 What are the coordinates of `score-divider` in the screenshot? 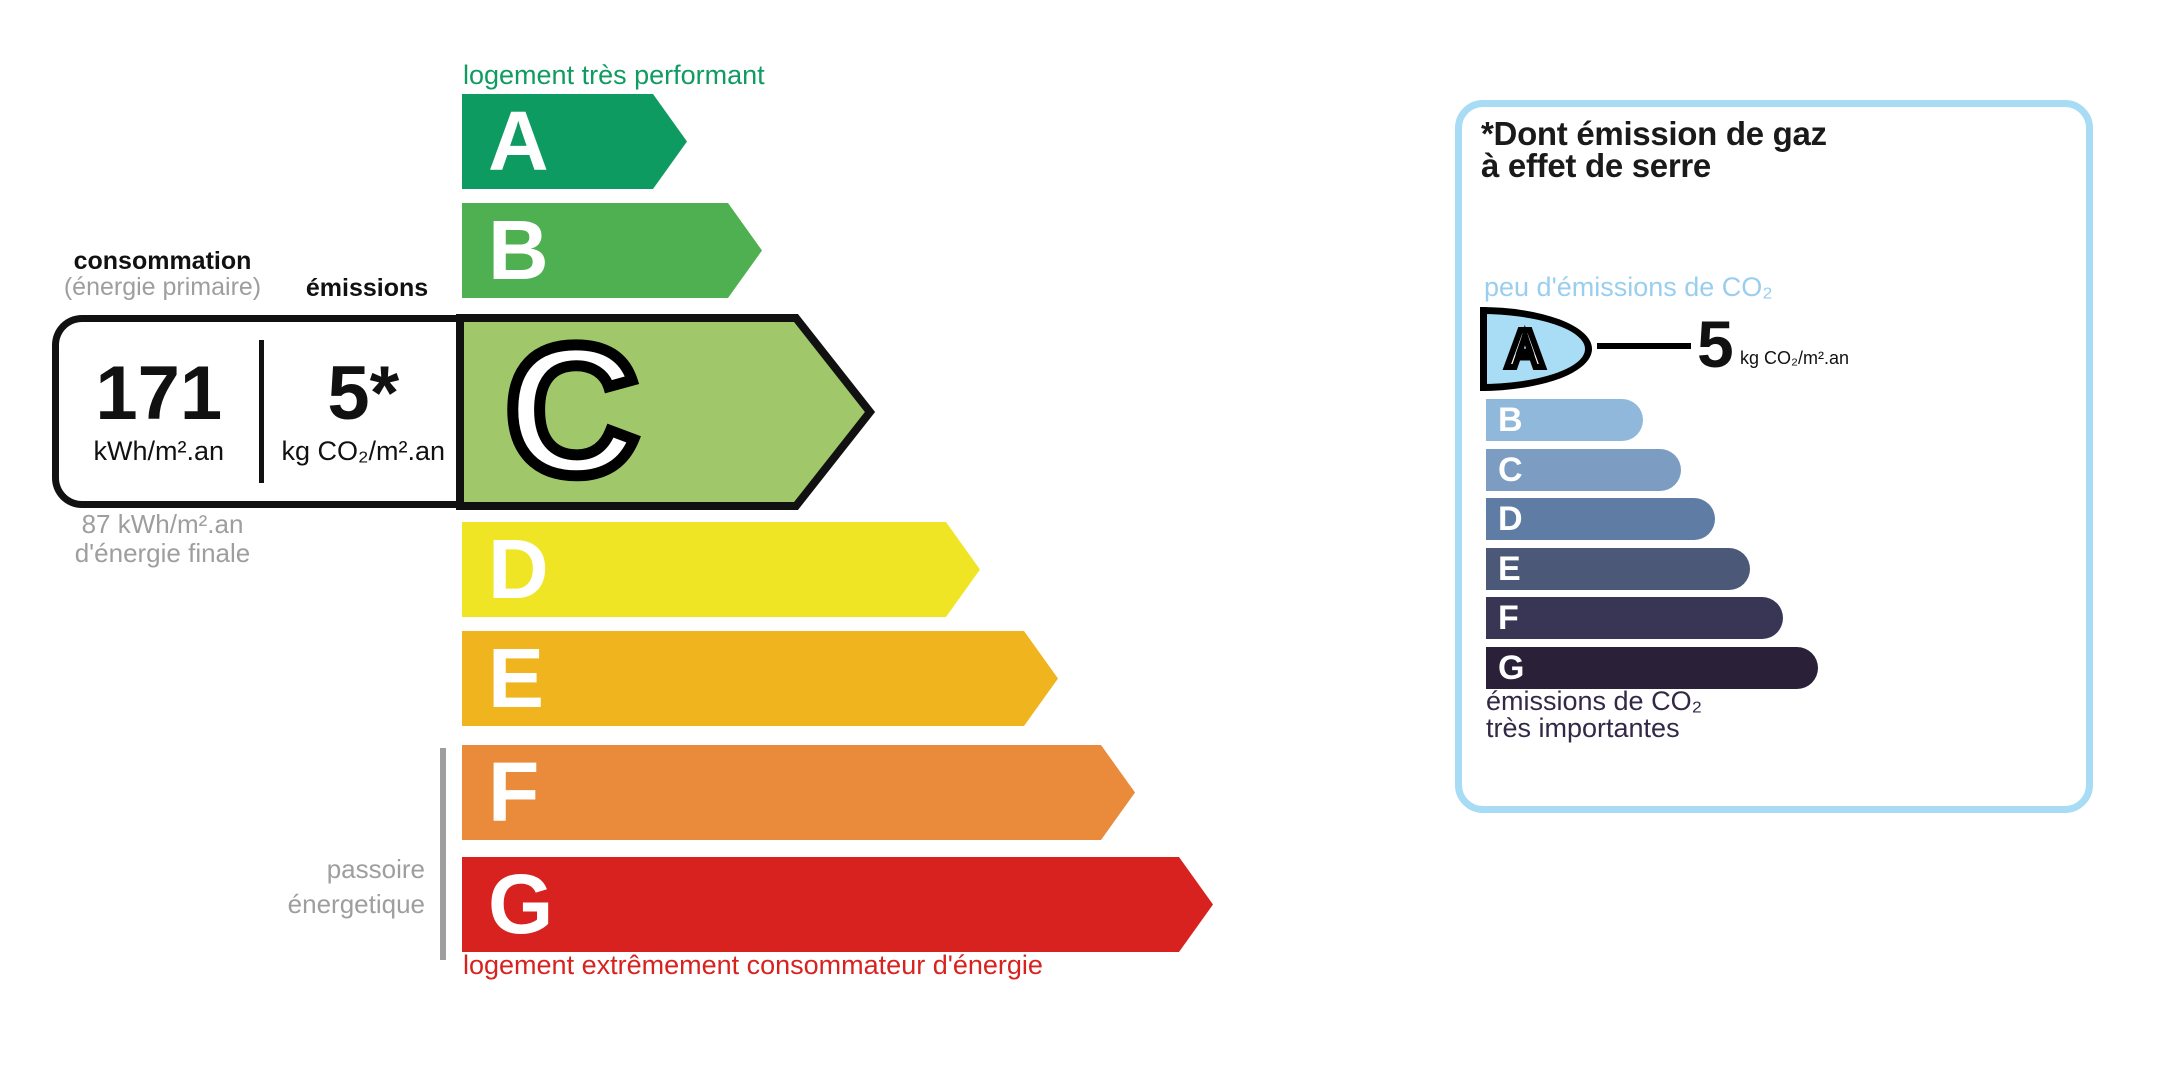 It's located at (261, 411).